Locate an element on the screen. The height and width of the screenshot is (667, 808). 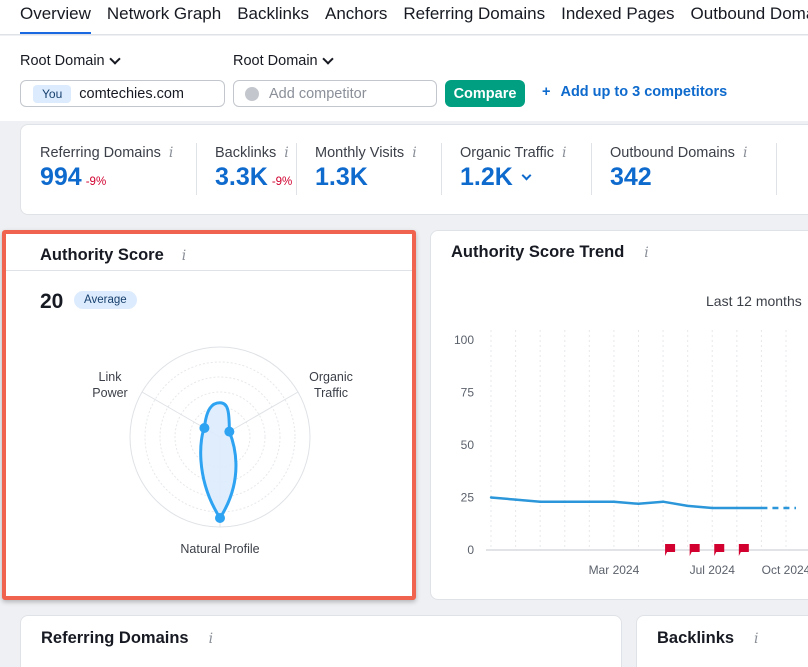
add-competitors-label: Add up to 3 competitors is located at coordinates (644, 92).